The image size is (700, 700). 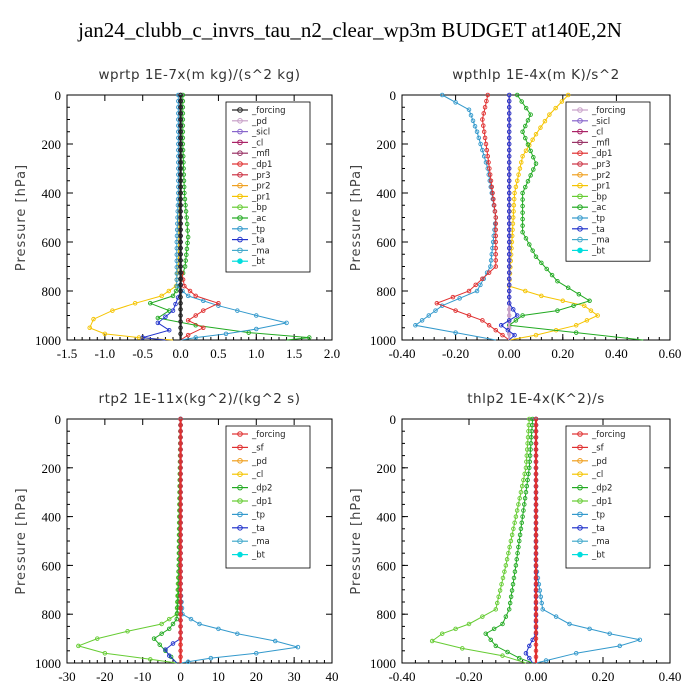 What do you see at coordinates (387, 242) in the screenshot?
I see `y-tick-label: 600` at bounding box center [387, 242].